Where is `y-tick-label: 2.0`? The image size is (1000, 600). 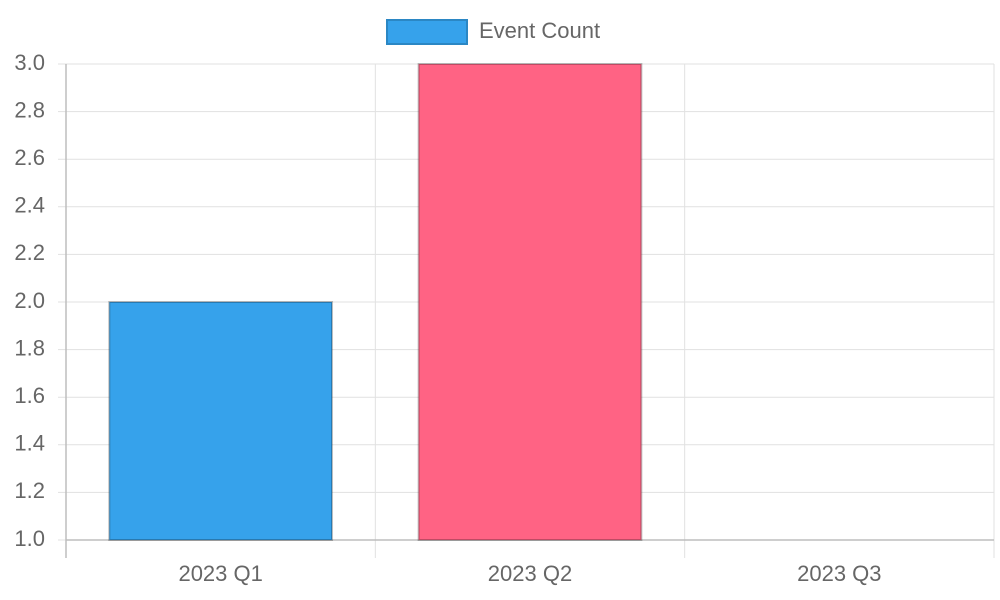
y-tick-label: 2.0 is located at coordinates (29, 300).